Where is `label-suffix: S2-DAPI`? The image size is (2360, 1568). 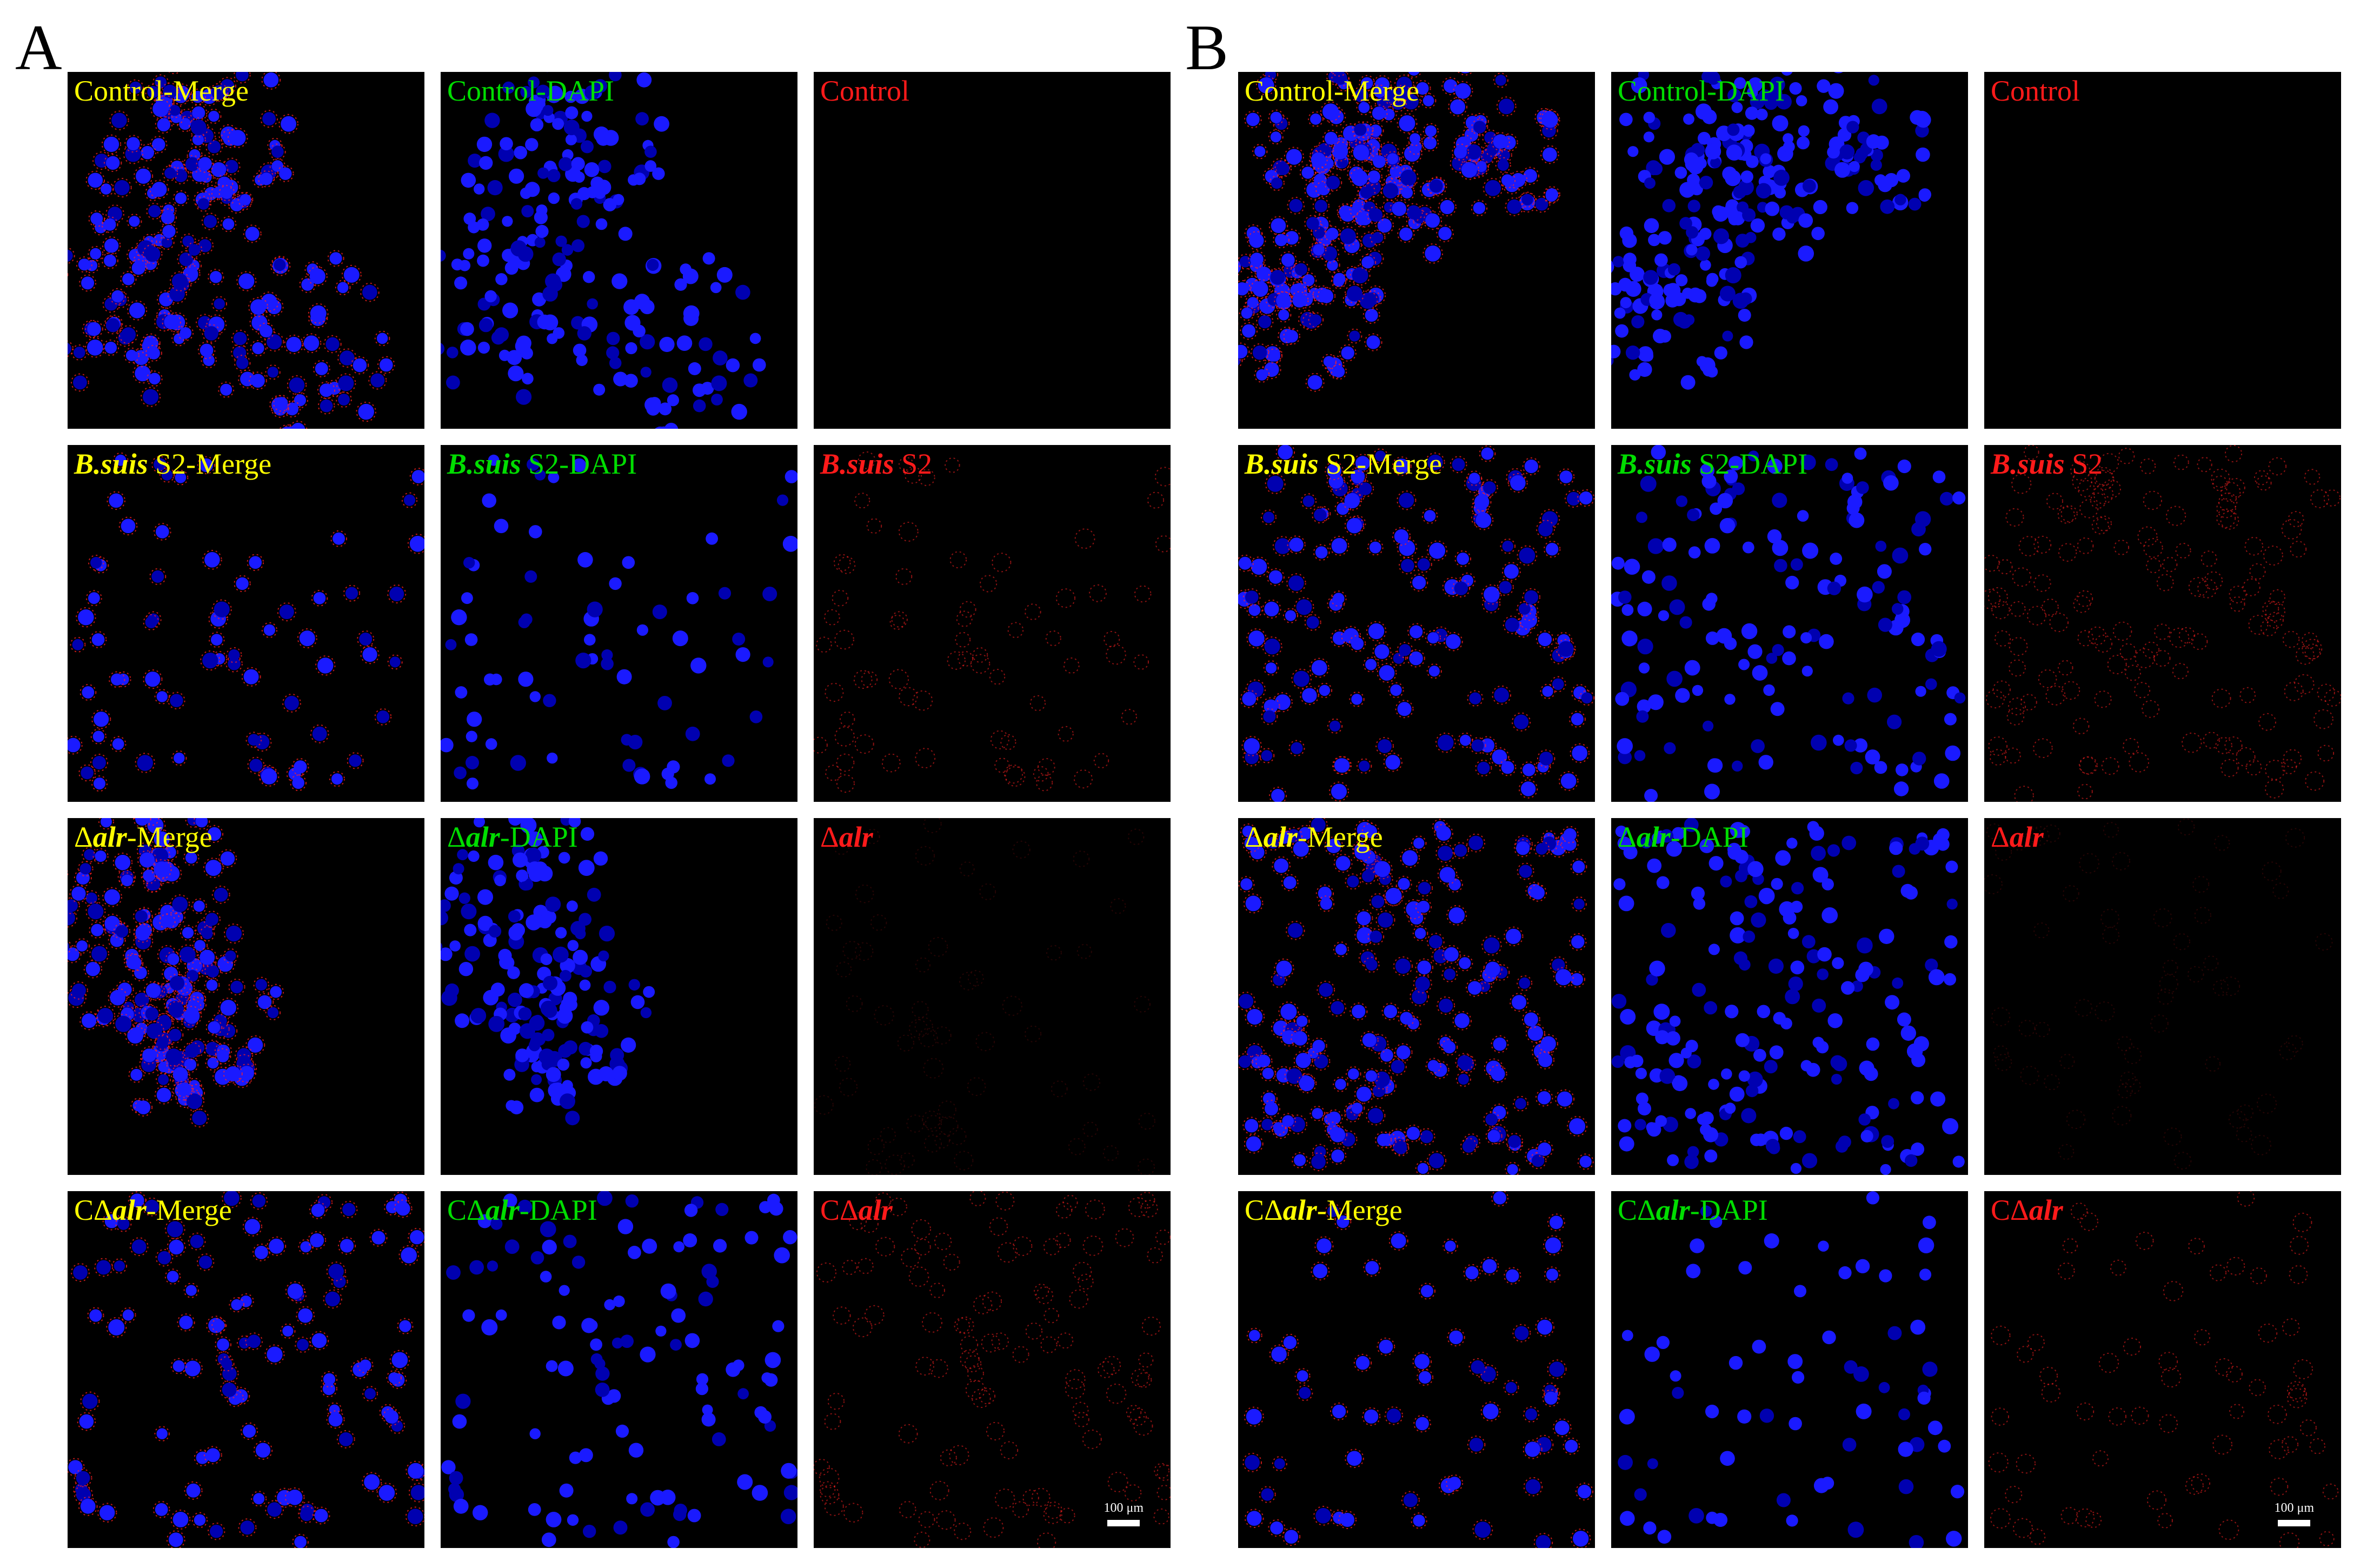
label-suffix: S2-DAPI is located at coordinates (1749, 464).